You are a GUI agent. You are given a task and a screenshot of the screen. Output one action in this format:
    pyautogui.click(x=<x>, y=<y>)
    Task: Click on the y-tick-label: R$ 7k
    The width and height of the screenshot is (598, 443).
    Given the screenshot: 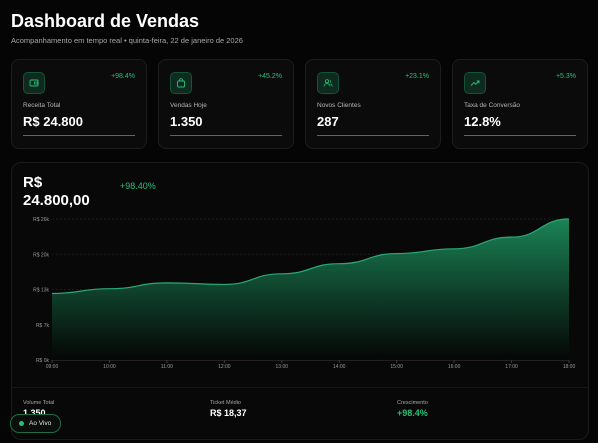 What is the action you would take?
    pyautogui.click(x=43, y=326)
    